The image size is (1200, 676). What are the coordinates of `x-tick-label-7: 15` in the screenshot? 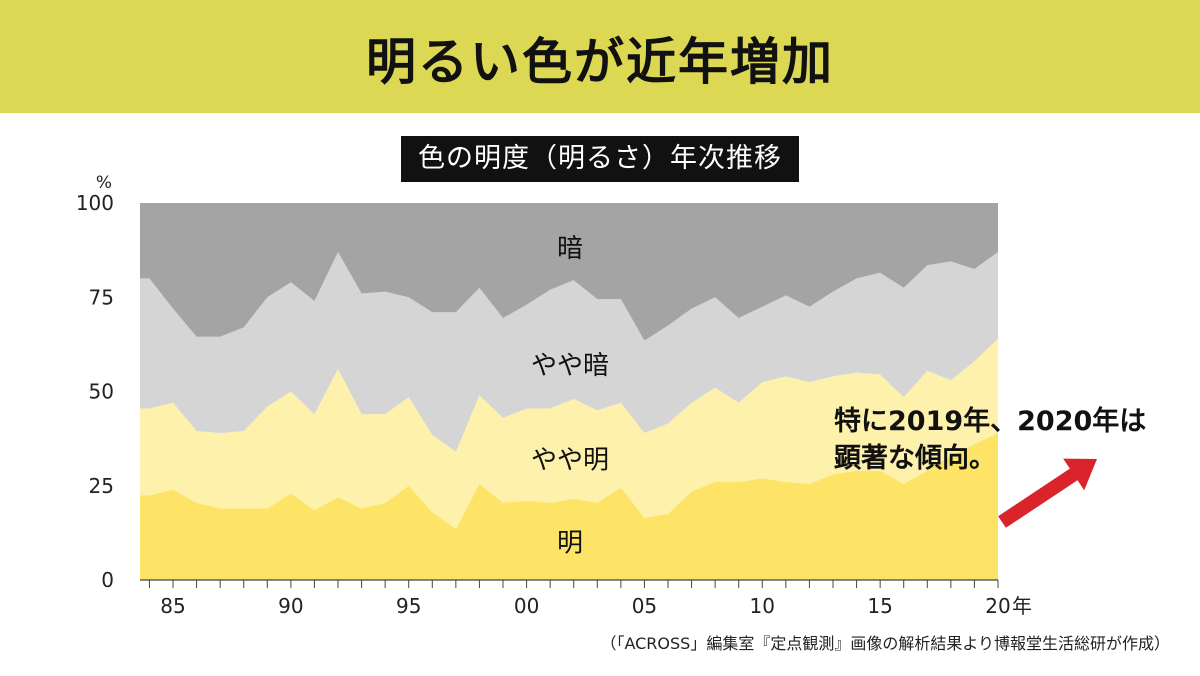 It's located at (879, 606).